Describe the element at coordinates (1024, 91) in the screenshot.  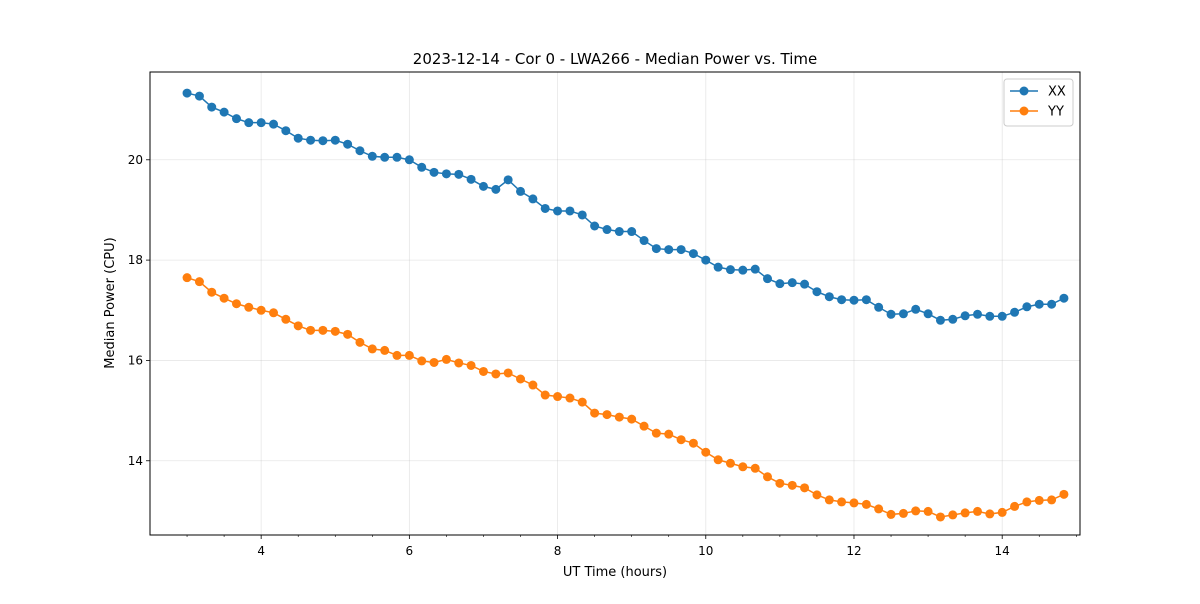
I see `legend-marker` at that location.